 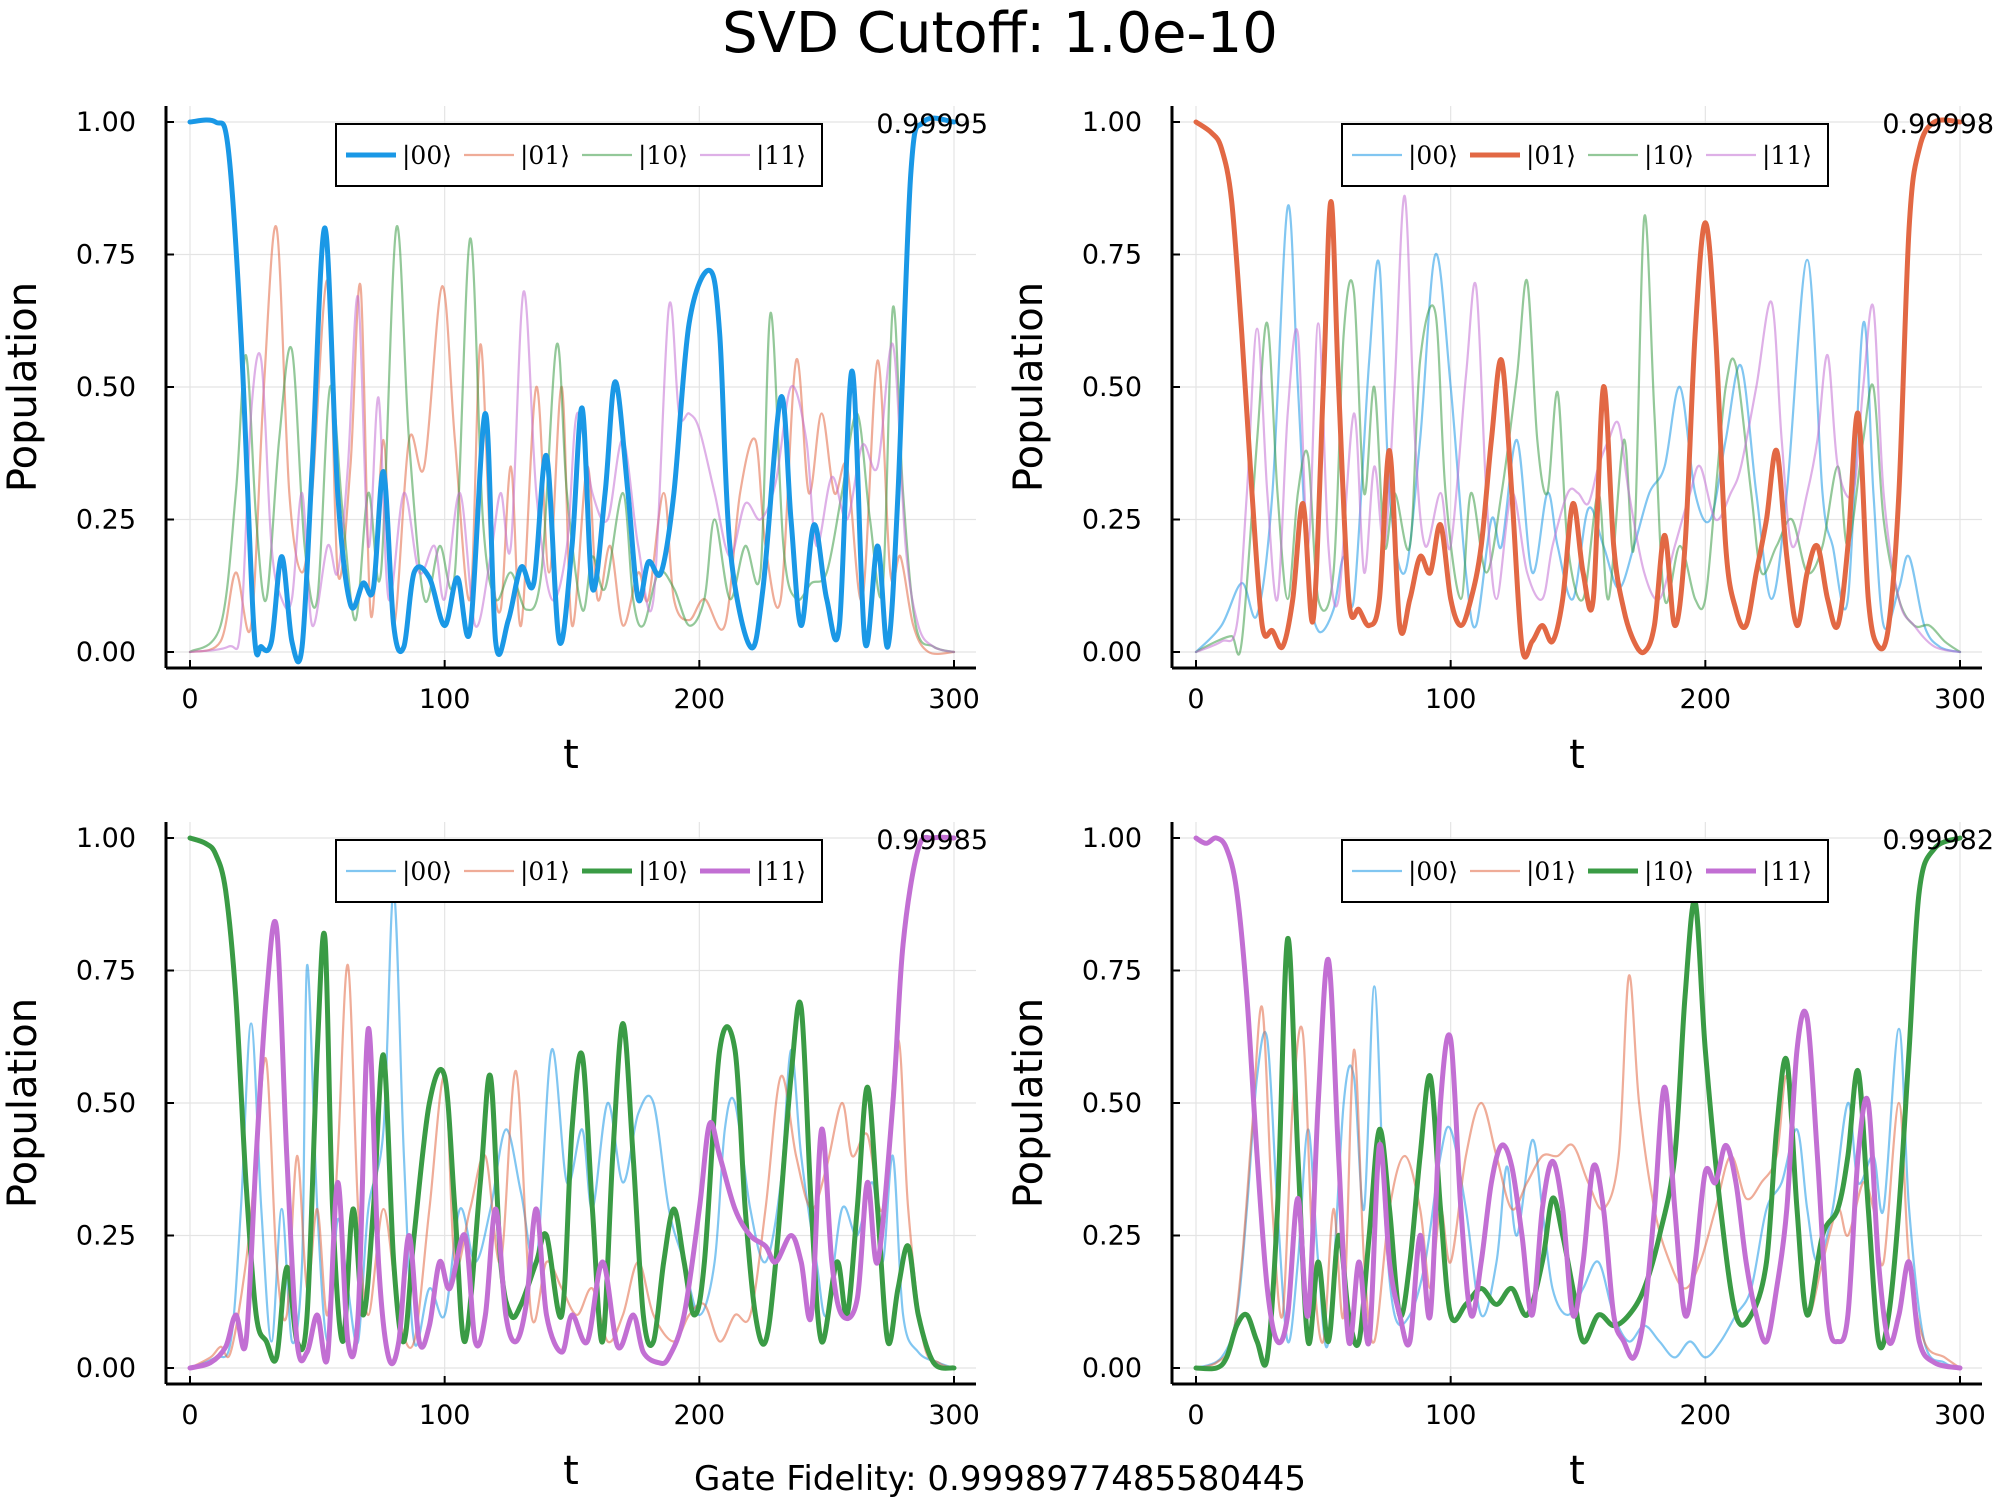 What do you see at coordinates (1000, 33) in the screenshot?
I see `figure-title: SVD Cutoff: 1.0e-10` at bounding box center [1000, 33].